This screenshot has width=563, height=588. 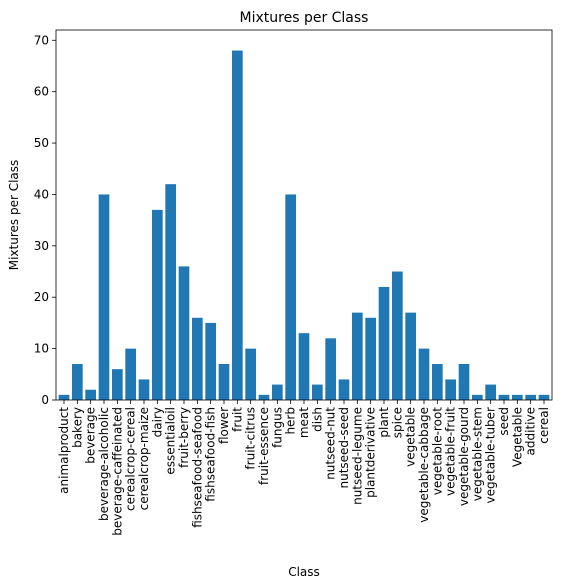 I want to click on bar-vegetable-tuber, so click(x=490, y=392).